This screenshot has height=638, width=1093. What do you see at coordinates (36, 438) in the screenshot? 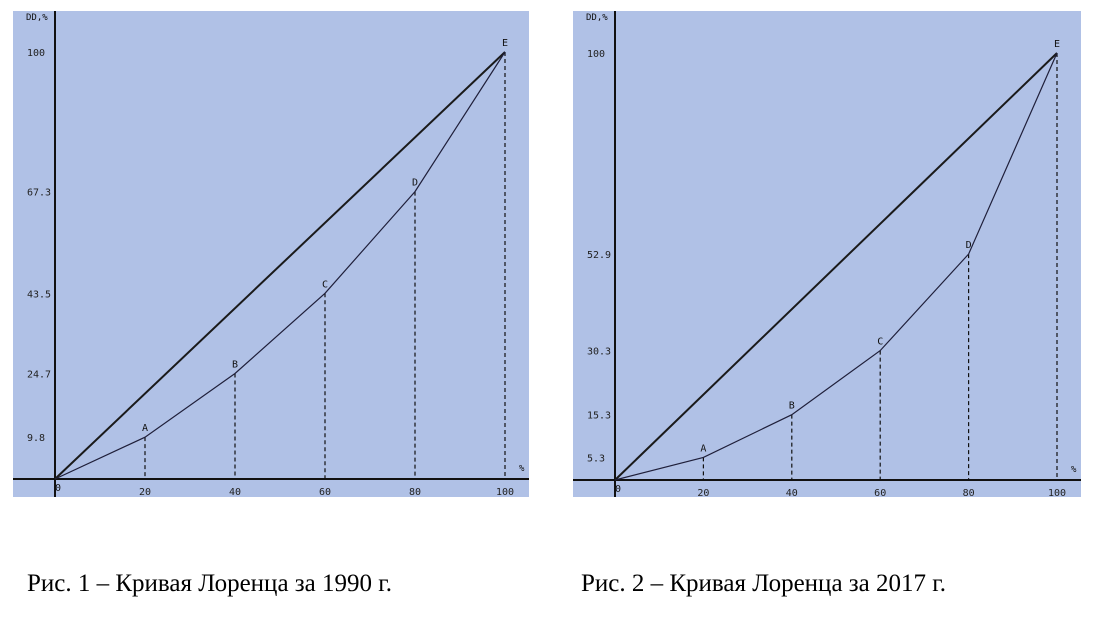
I see `y-tick-label: 9.8` at bounding box center [36, 438].